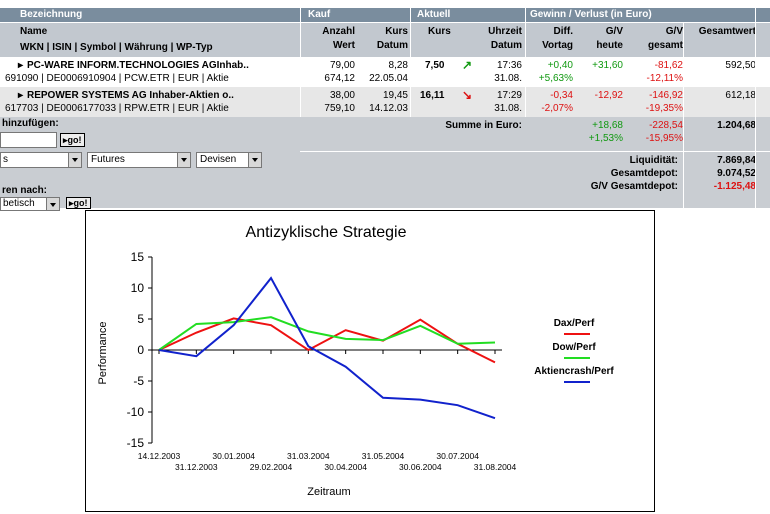 This screenshot has height=514, width=770. What do you see at coordinates (509, 65) in the screenshot?
I see `uhrzeit-value: 17:36` at bounding box center [509, 65].